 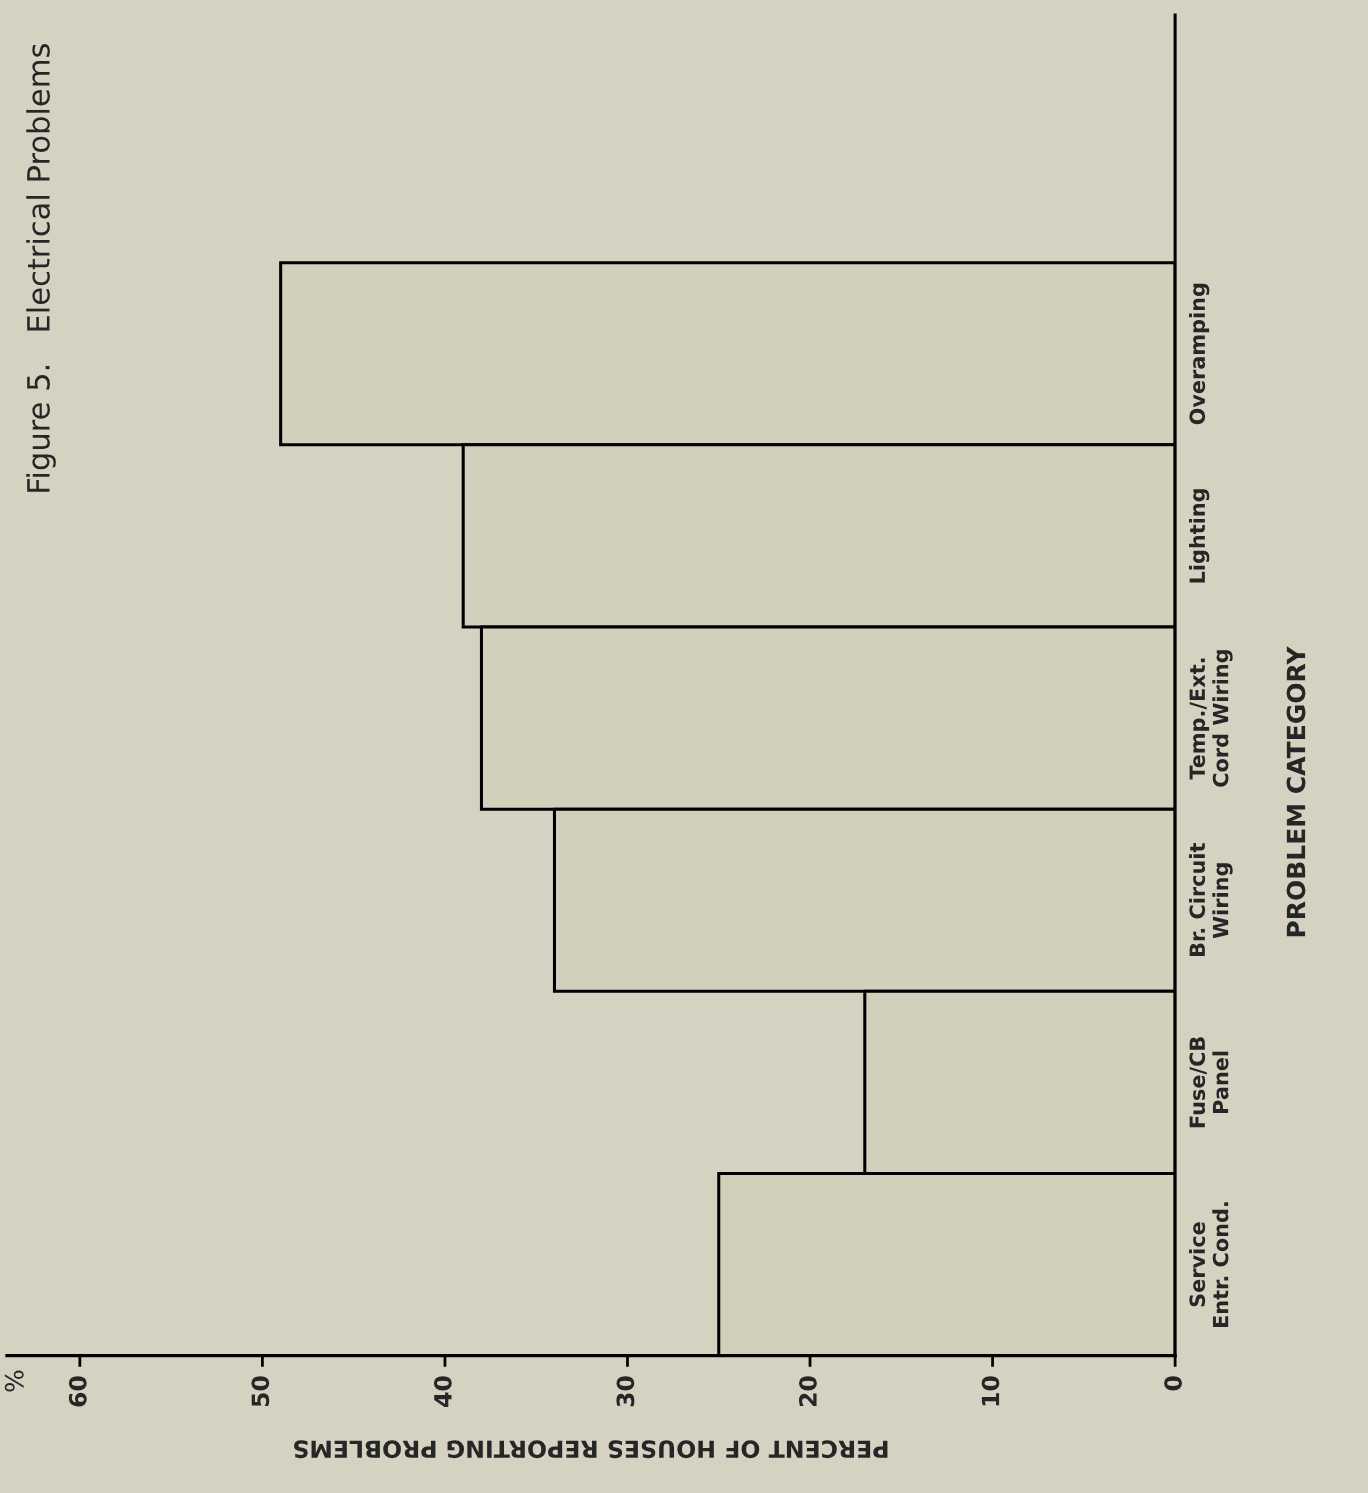 I want to click on x-tick-label: 30, so click(x=625, y=1391).